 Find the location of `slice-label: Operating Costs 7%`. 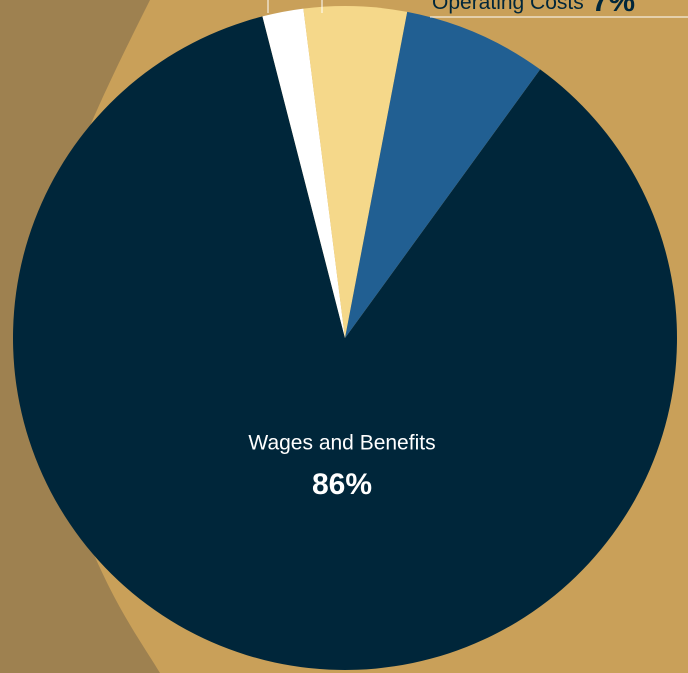

slice-label: Operating Costs 7% is located at coordinates (533, 9).